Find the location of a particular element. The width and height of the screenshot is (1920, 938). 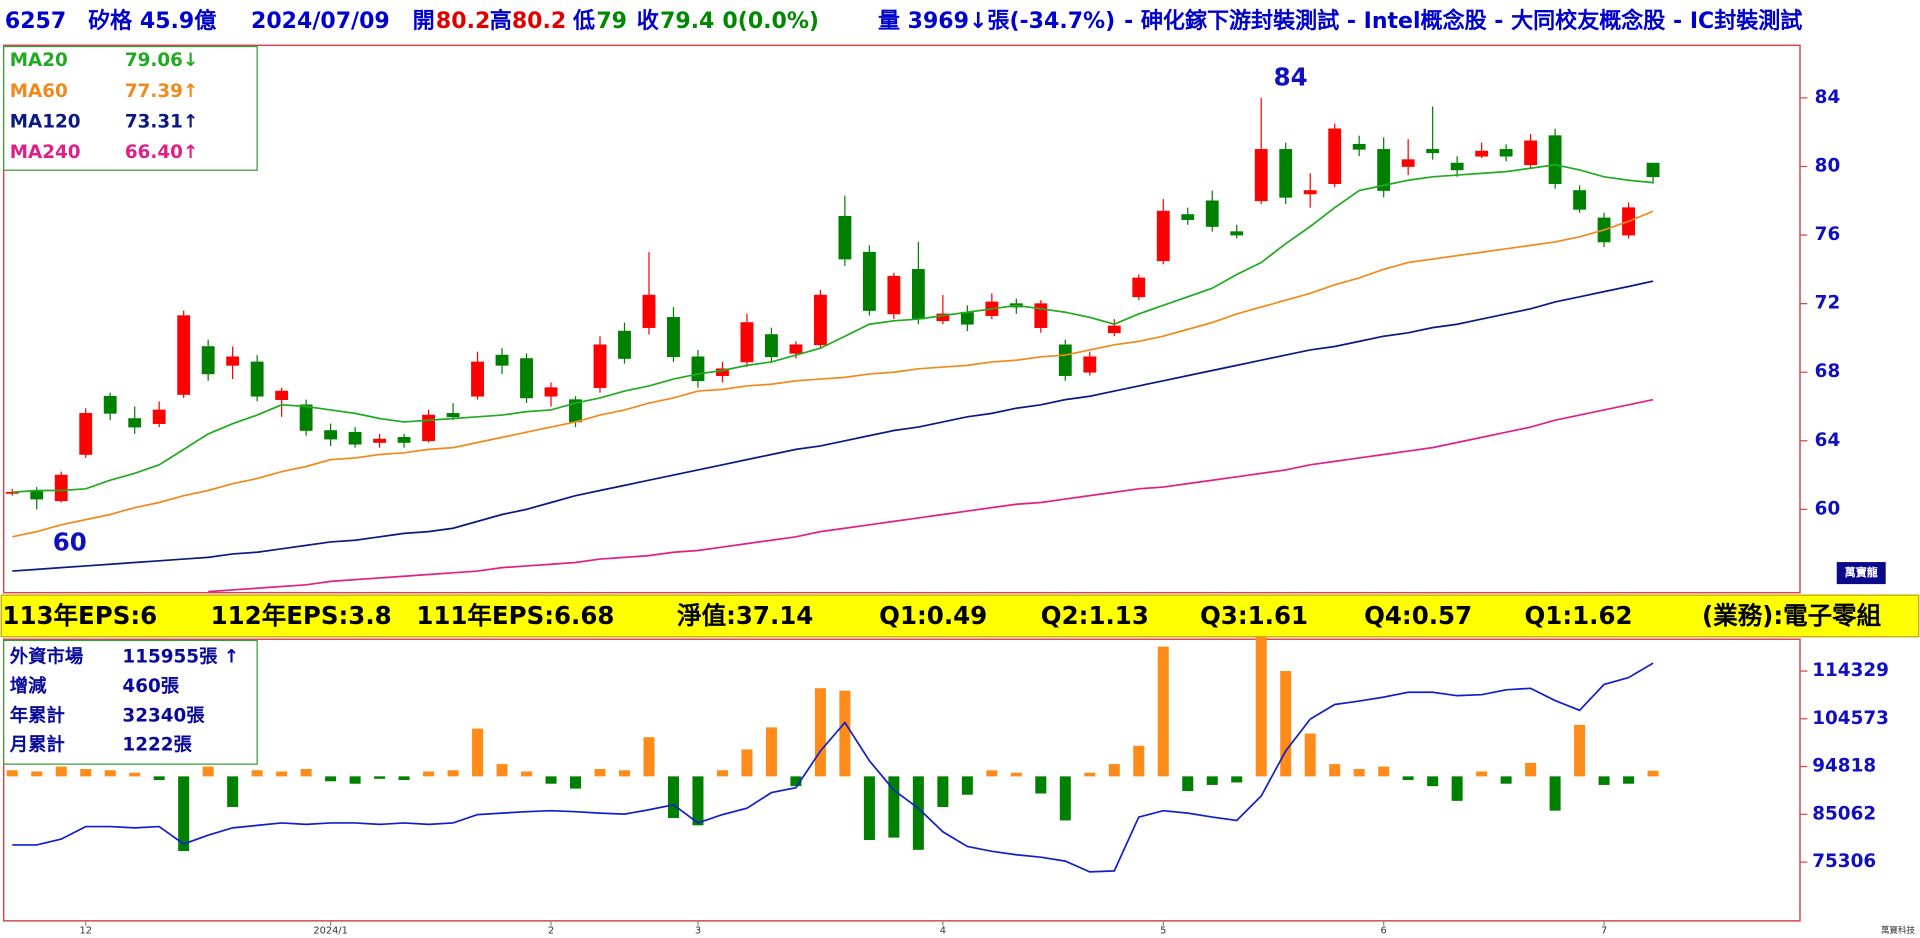

y-tick-label: 72 is located at coordinates (1828, 303).